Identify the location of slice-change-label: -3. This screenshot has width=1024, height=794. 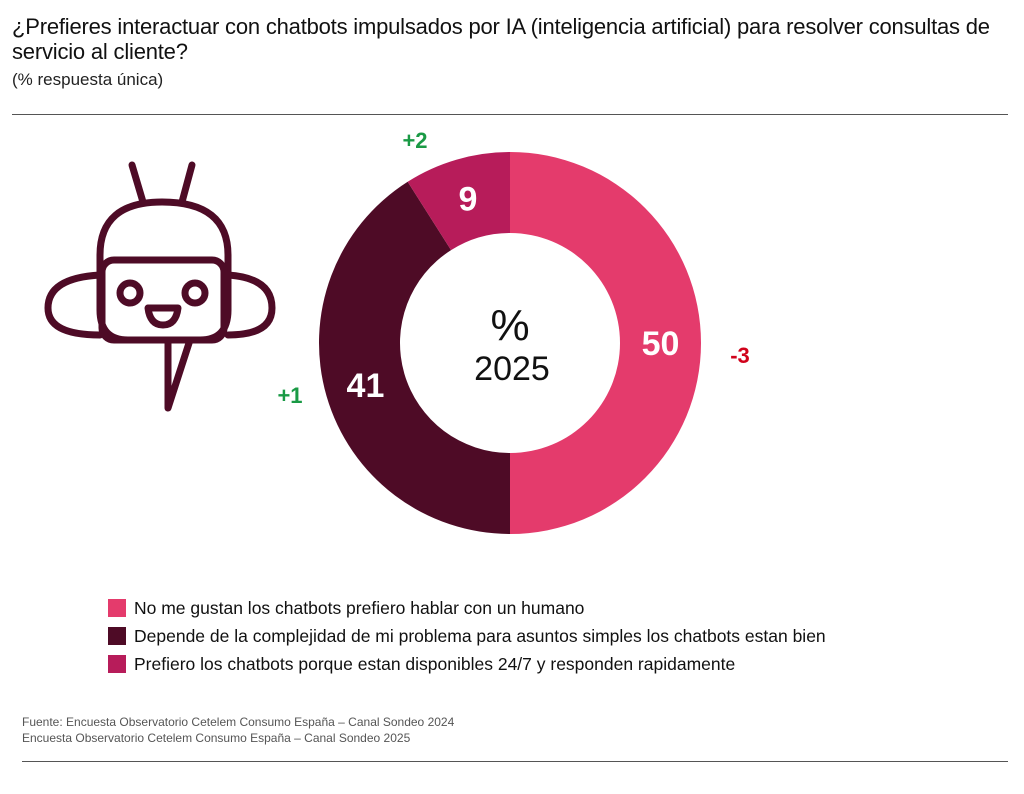
(740, 355).